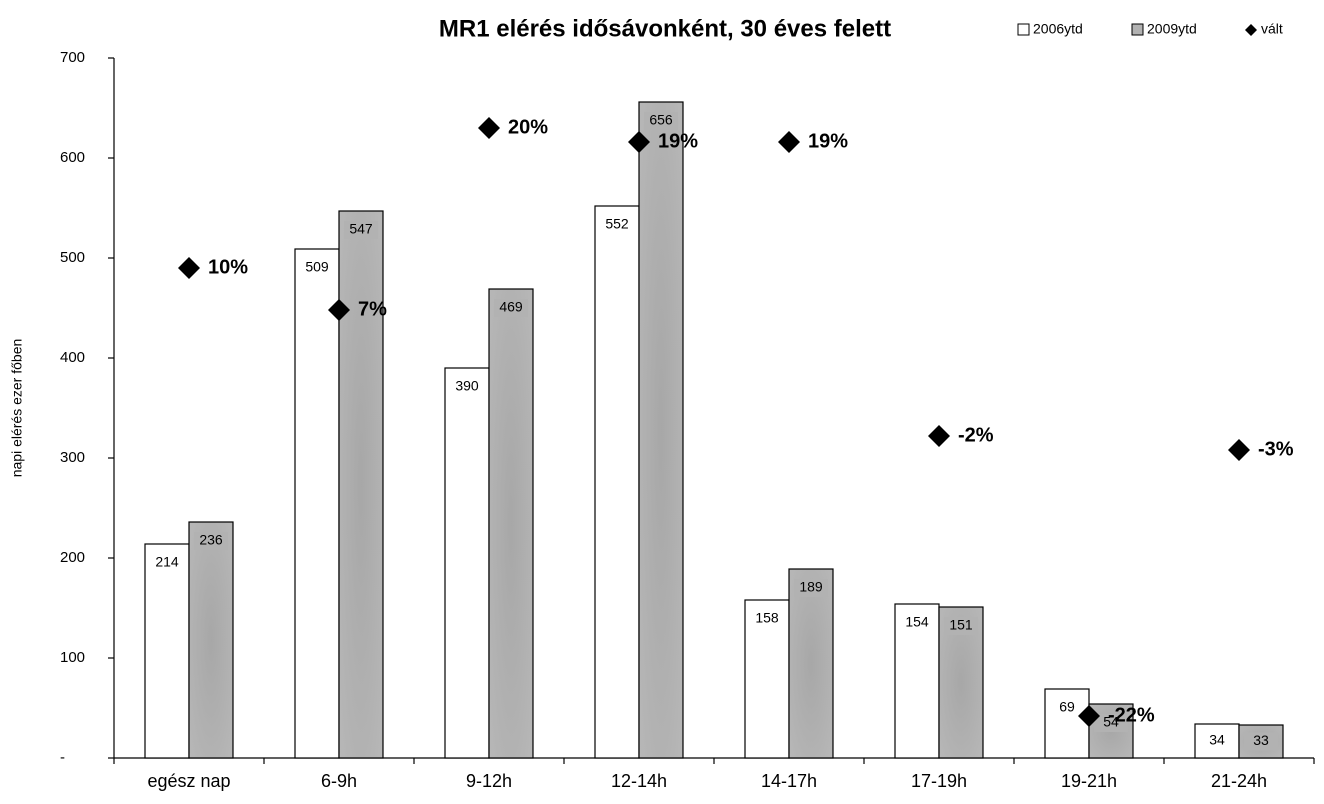 The image size is (1324, 804). I want to click on y-tick-label: 600, so click(72, 157).